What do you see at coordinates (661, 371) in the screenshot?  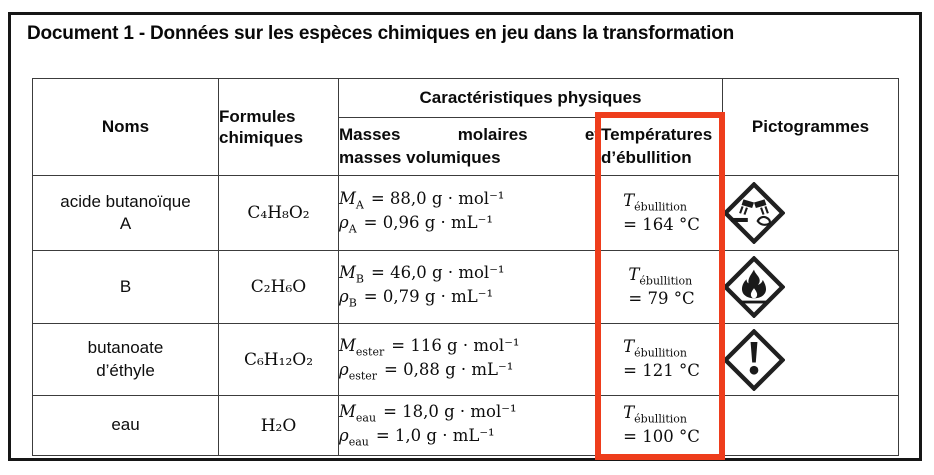 I see `boiling-value-line: = 121 °C` at bounding box center [661, 371].